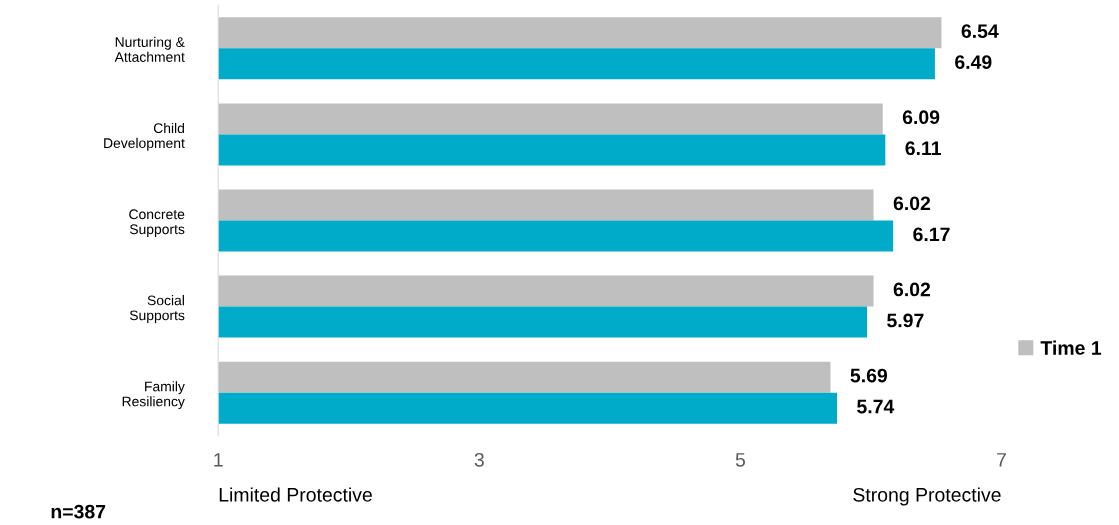 This screenshot has height=525, width=1119. I want to click on y-tick-label: Family Resiliency, so click(153, 395).